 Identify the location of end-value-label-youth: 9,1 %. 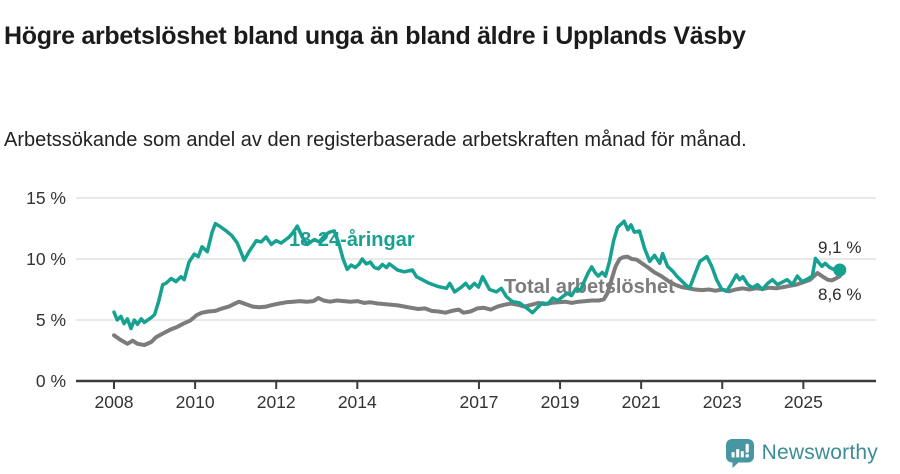
(840, 247).